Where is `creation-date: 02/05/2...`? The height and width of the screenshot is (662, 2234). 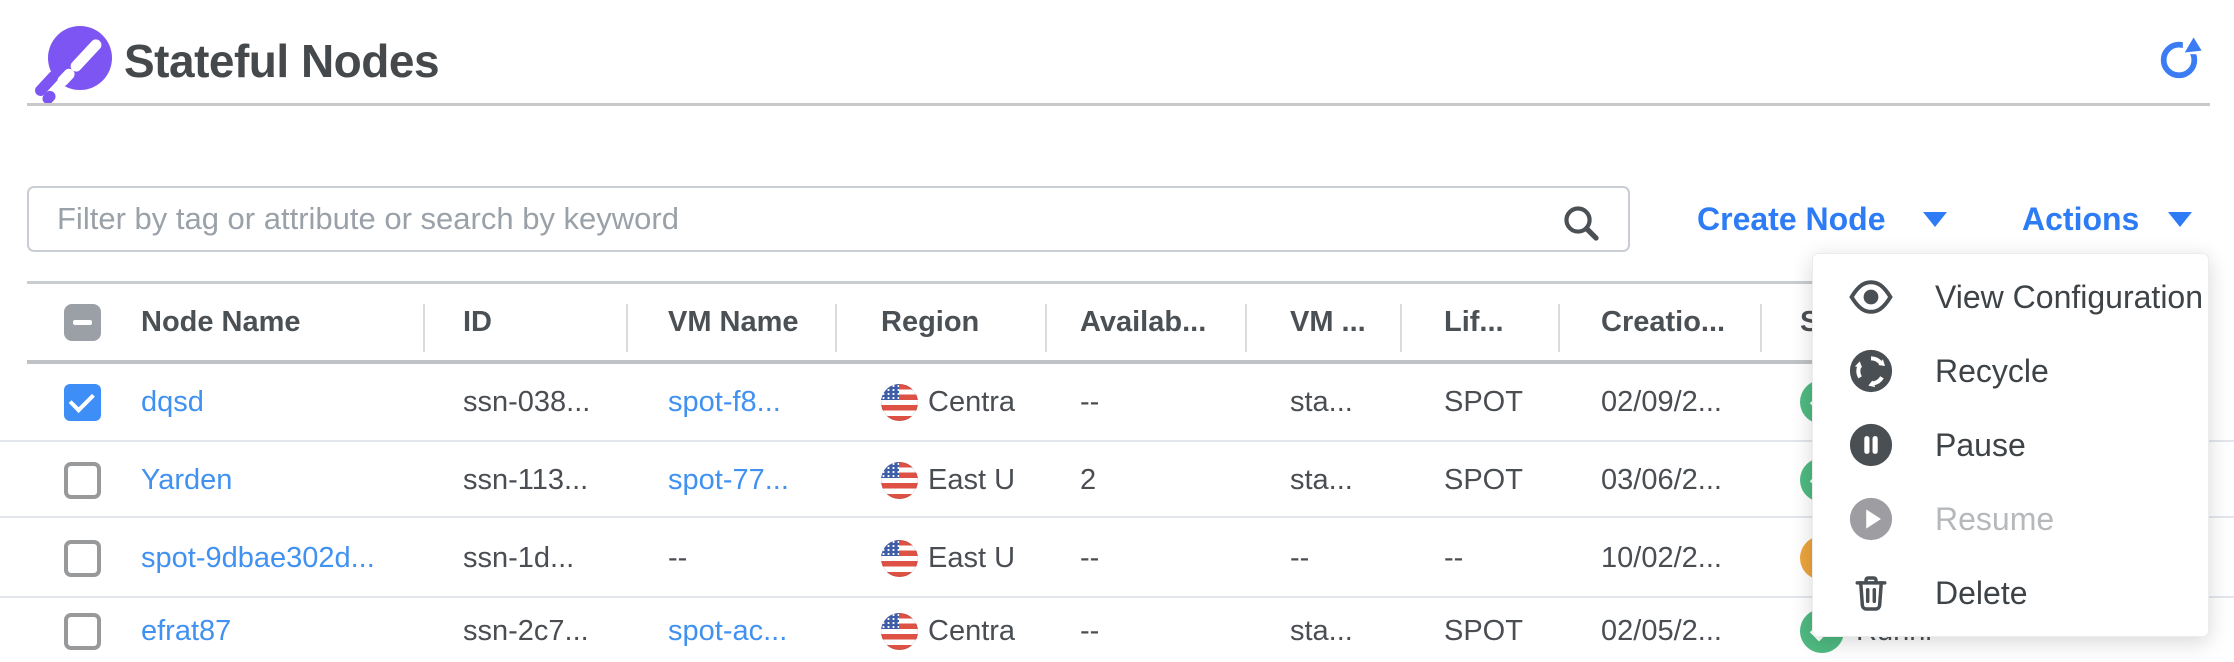
creation-date: 02/05/2... is located at coordinates (1661, 630).